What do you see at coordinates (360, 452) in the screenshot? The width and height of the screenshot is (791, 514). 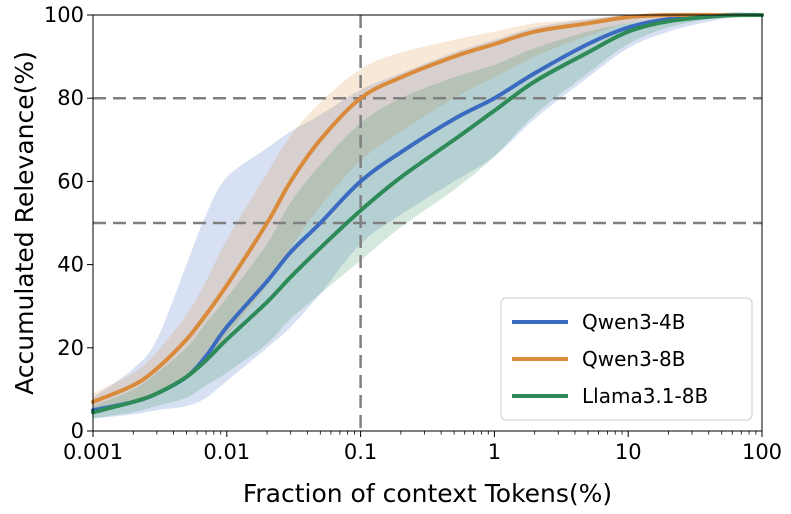 I see `x-tick-label: 0.1` at bounding box center [360, 452].